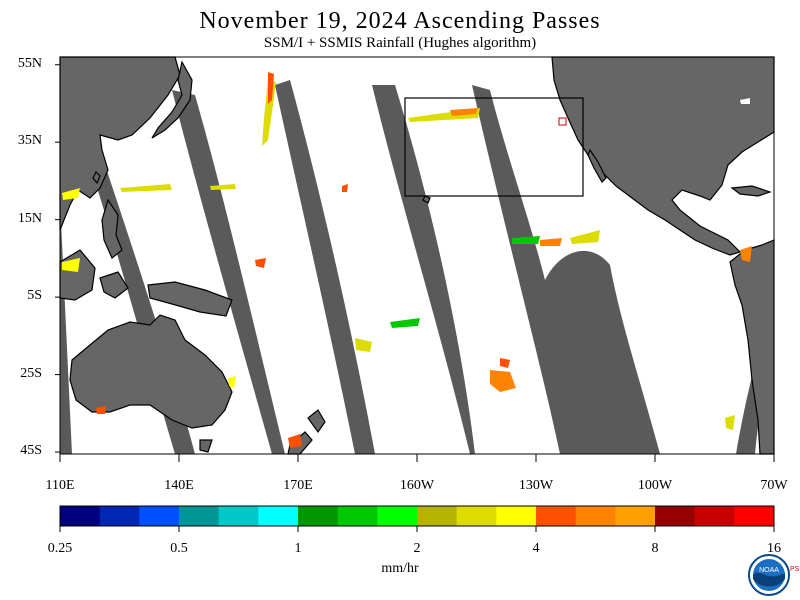 This screenshot has width=800, height=600. I want to click on colorbar-tick-label: 4, so click(536, 548).